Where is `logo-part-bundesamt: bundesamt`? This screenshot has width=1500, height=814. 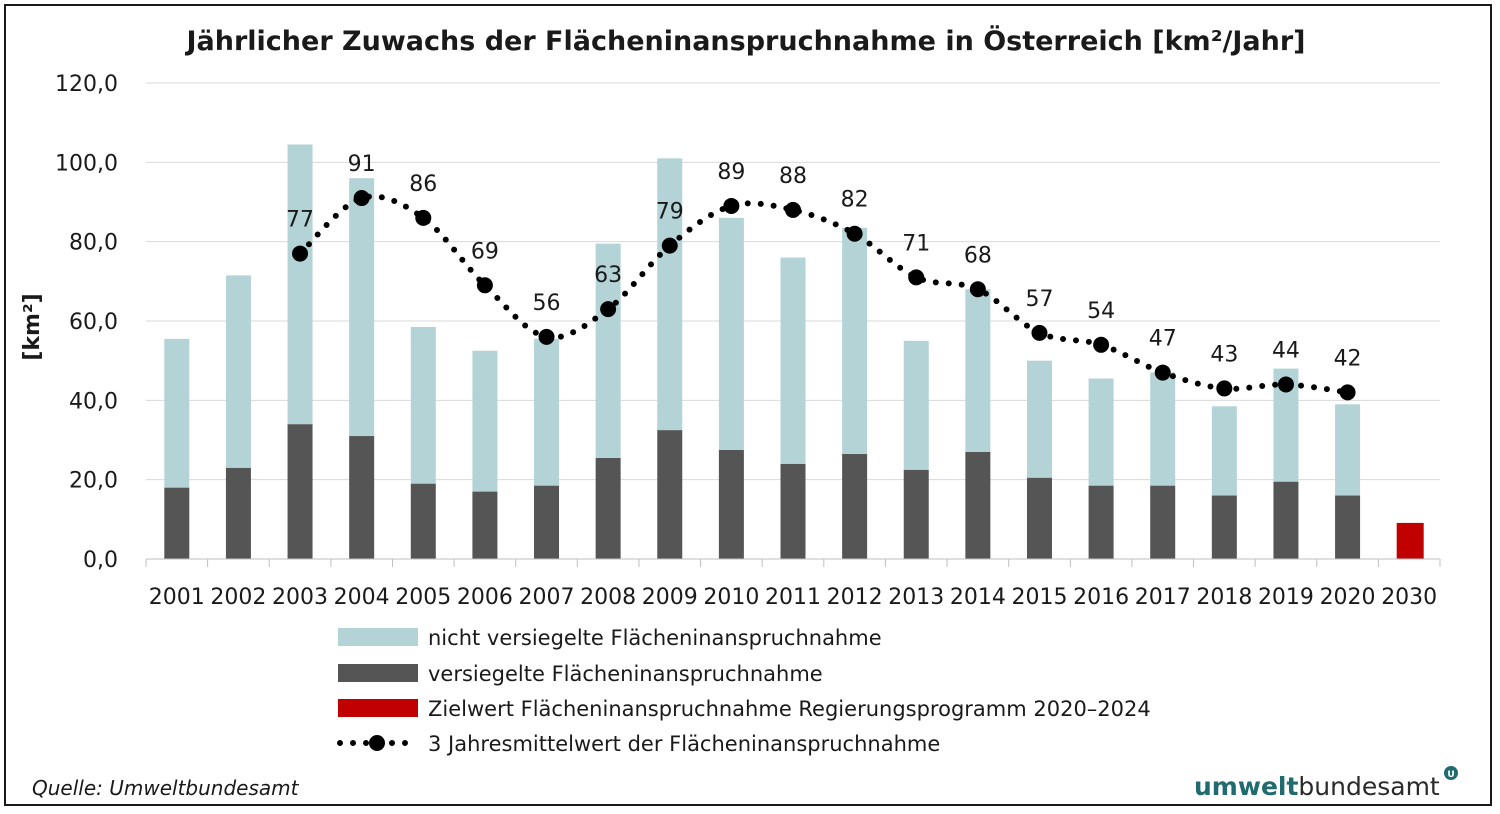
logo-part-bundesamt: bundesamt is located at coordinates (1369, 786).